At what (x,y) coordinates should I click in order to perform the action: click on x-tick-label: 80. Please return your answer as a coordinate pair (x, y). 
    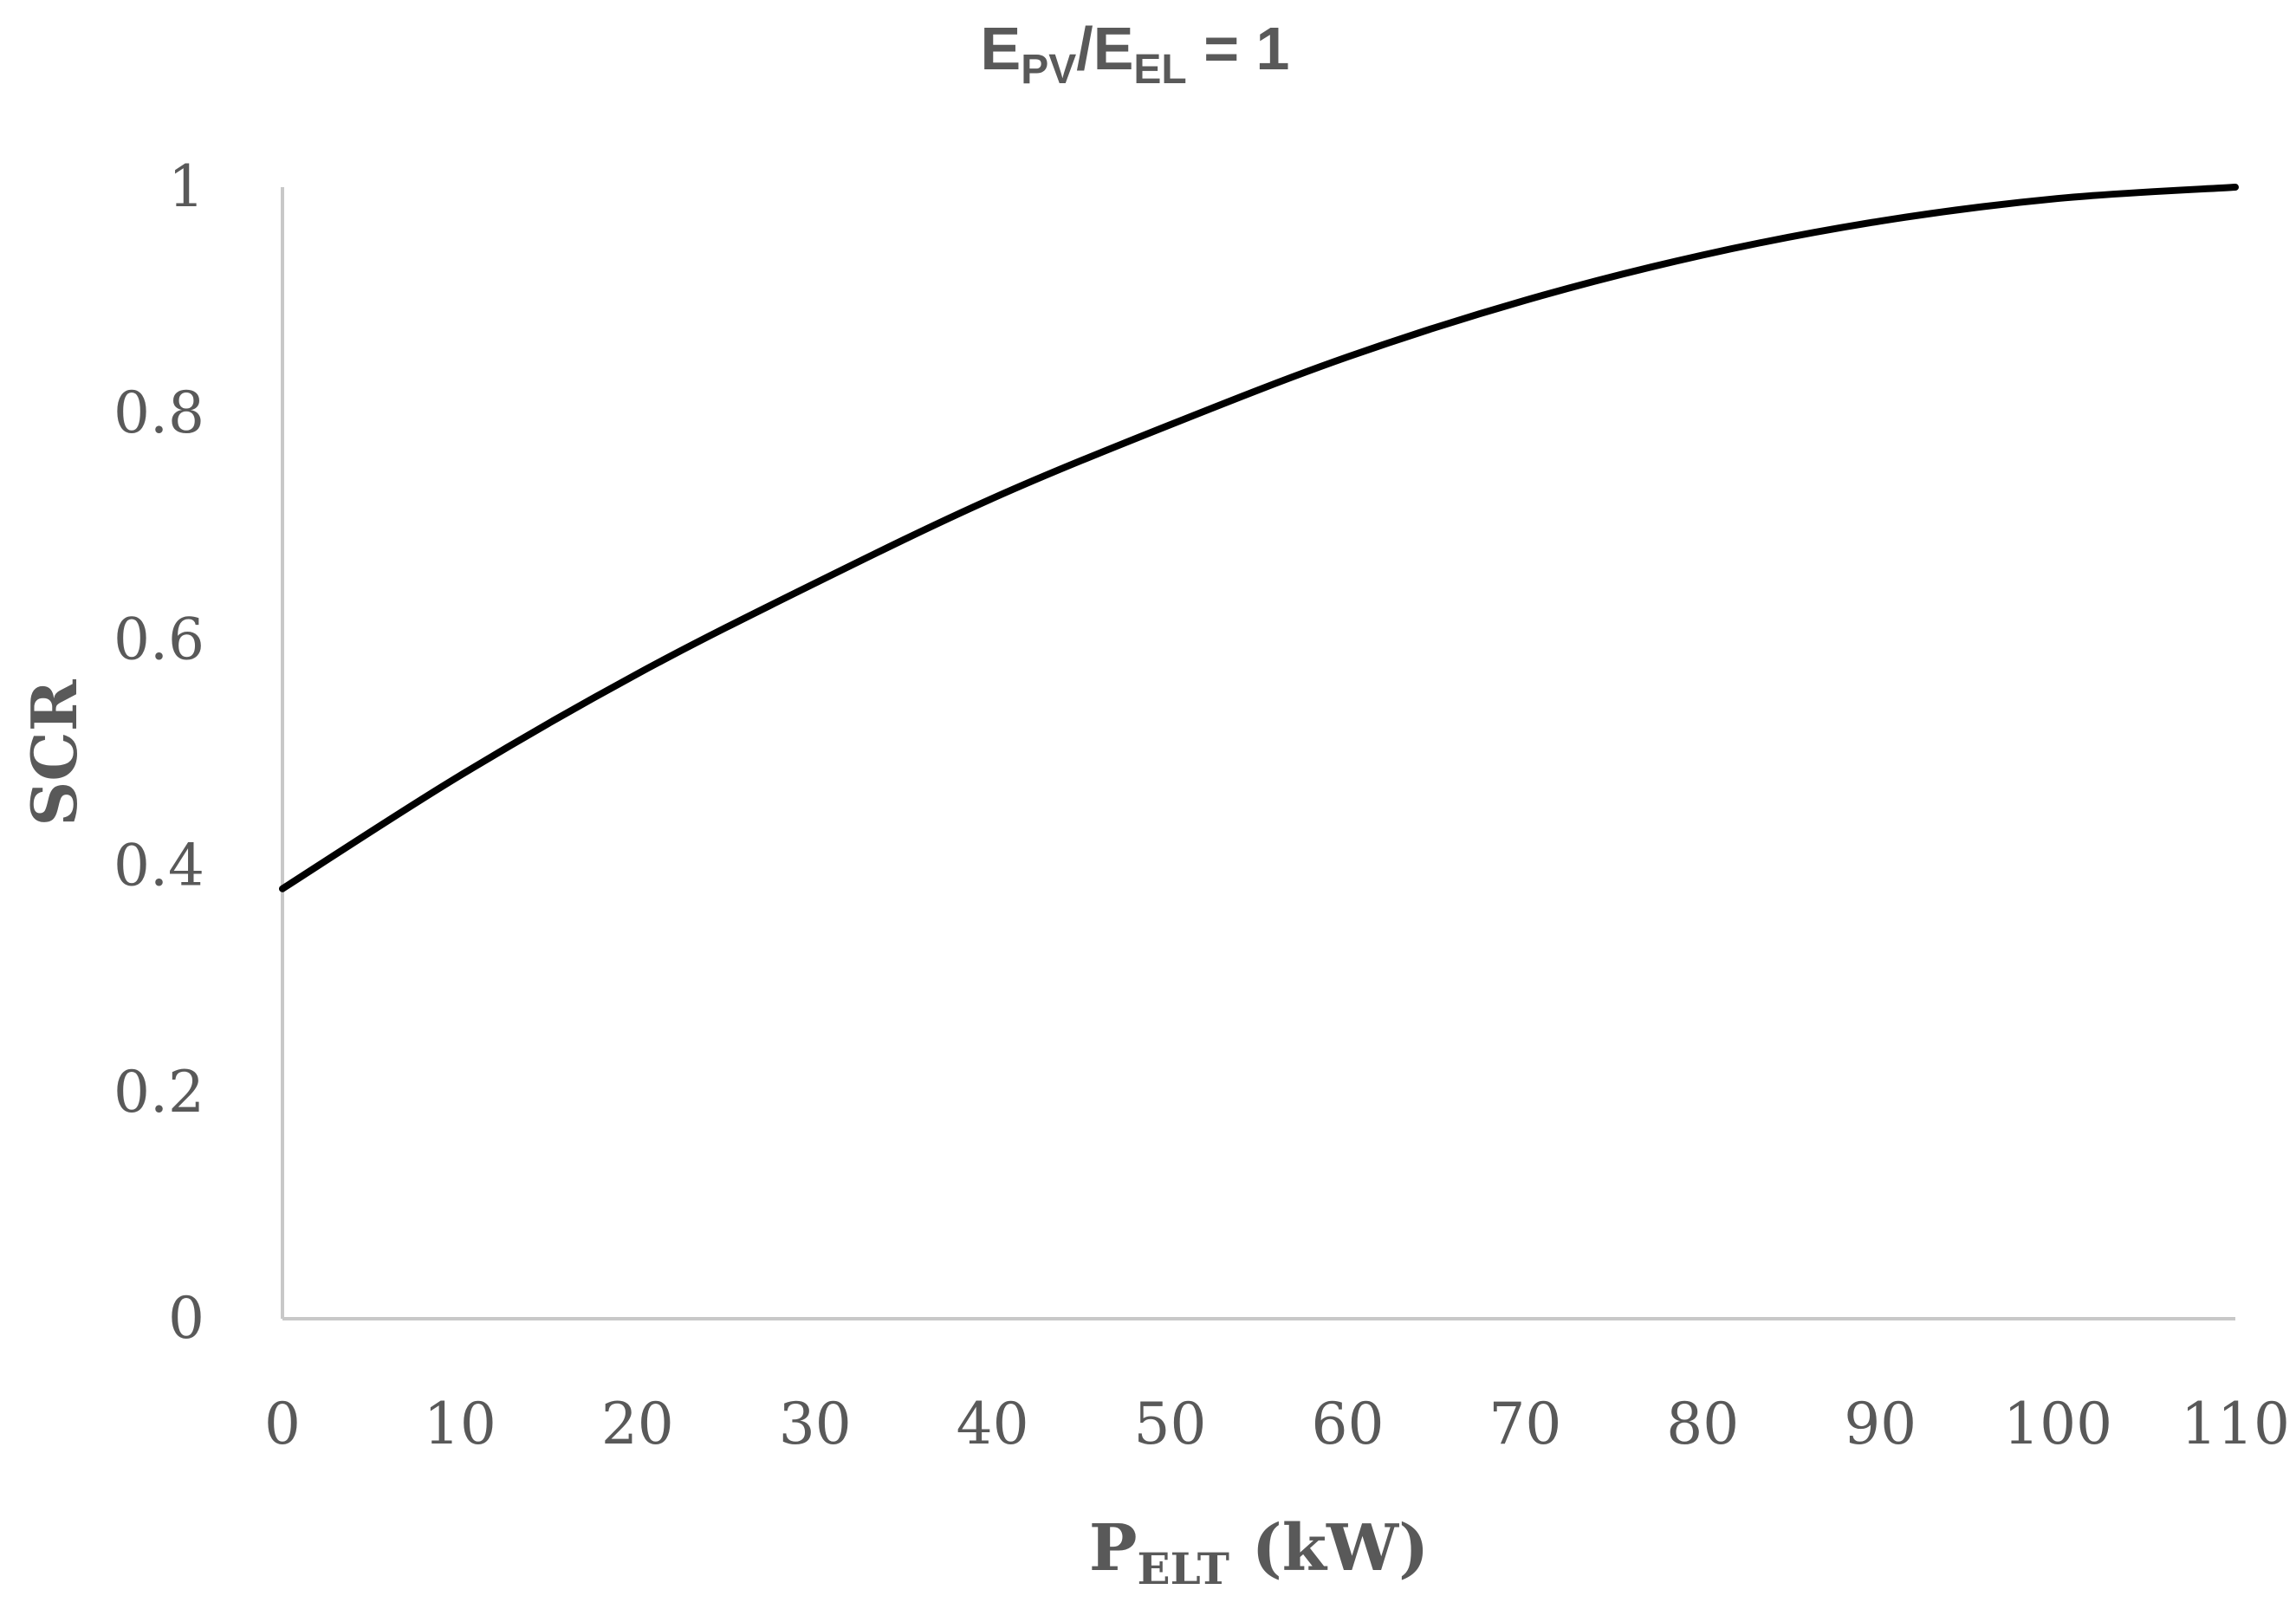
    Looking at the image, I should click on (1702, 1424).